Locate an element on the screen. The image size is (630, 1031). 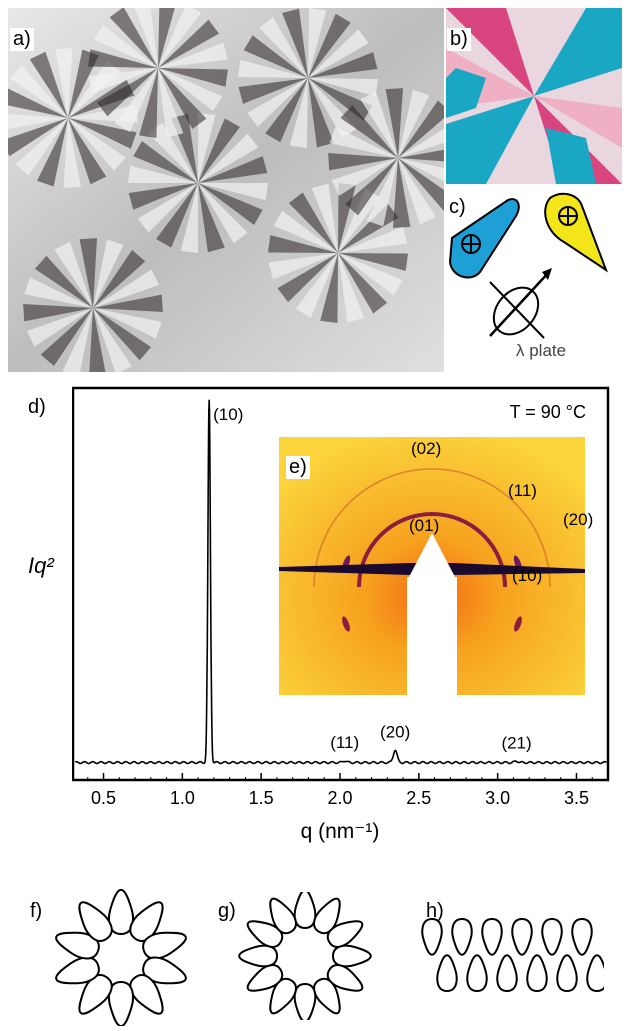
panel-label-a: a) is located at coordinates (22, 39).